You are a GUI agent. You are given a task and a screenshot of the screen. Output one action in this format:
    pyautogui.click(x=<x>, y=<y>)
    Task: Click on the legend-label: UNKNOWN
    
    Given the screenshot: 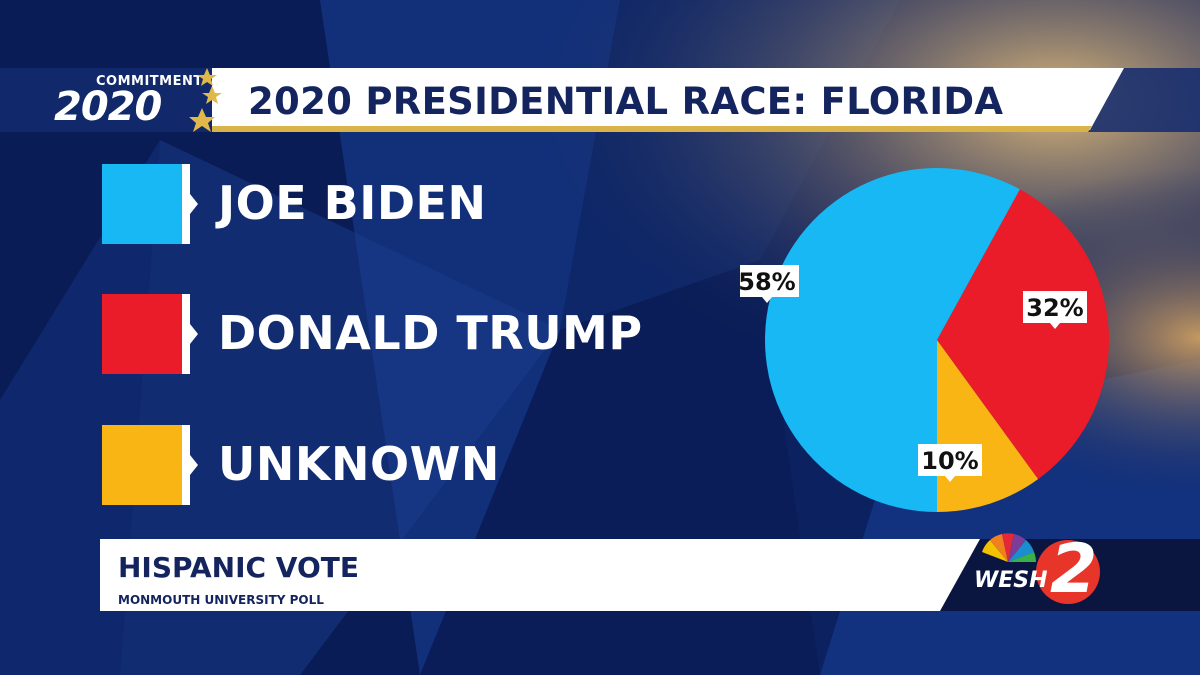 What is the action you would take?
    pyautogui.click(x=359, y=464)
    